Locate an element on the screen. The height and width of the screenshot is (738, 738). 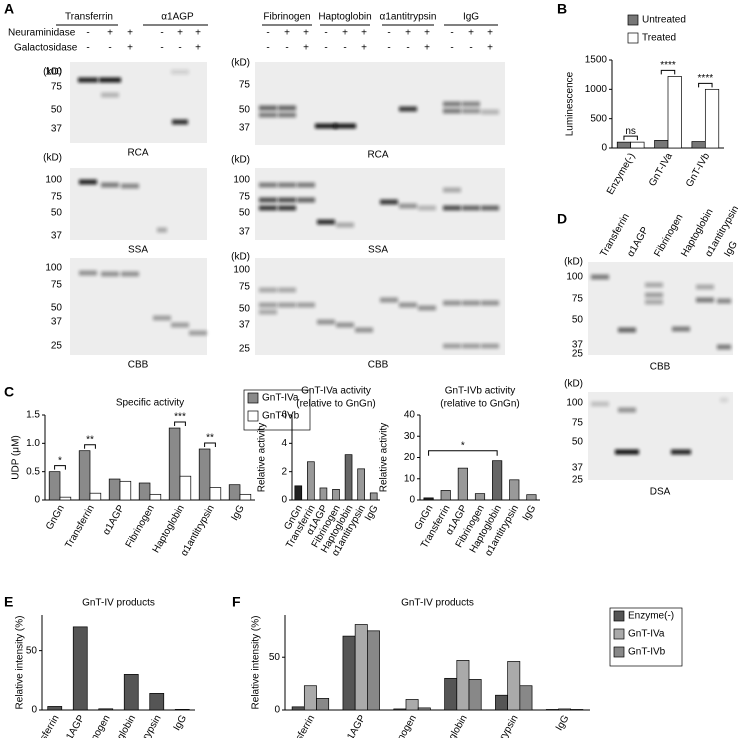
stain-label: RCA is located at coordinates (137, 153).